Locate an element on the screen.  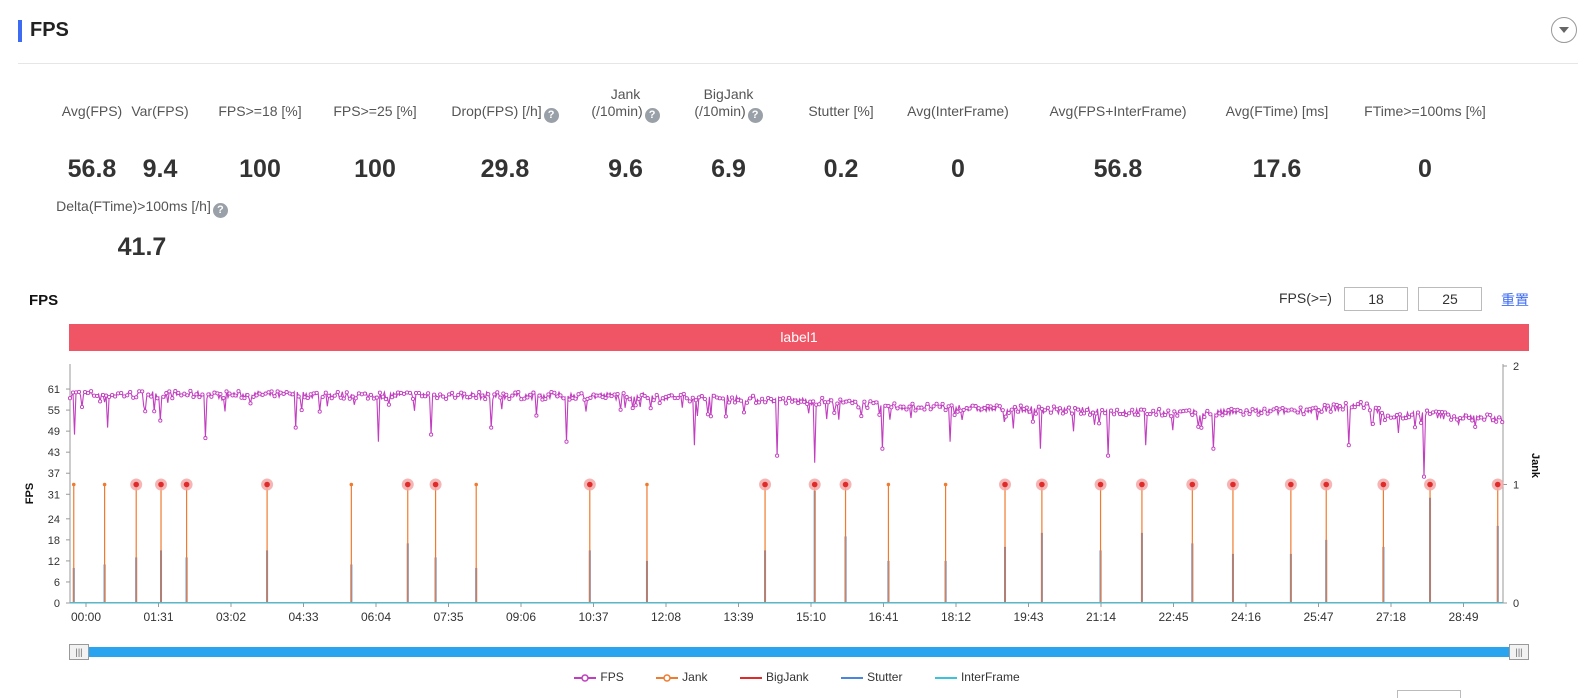
metric-avg-ftime: Avg(FTime) [ms] 17.6 is located at coordinates (1277, 143).